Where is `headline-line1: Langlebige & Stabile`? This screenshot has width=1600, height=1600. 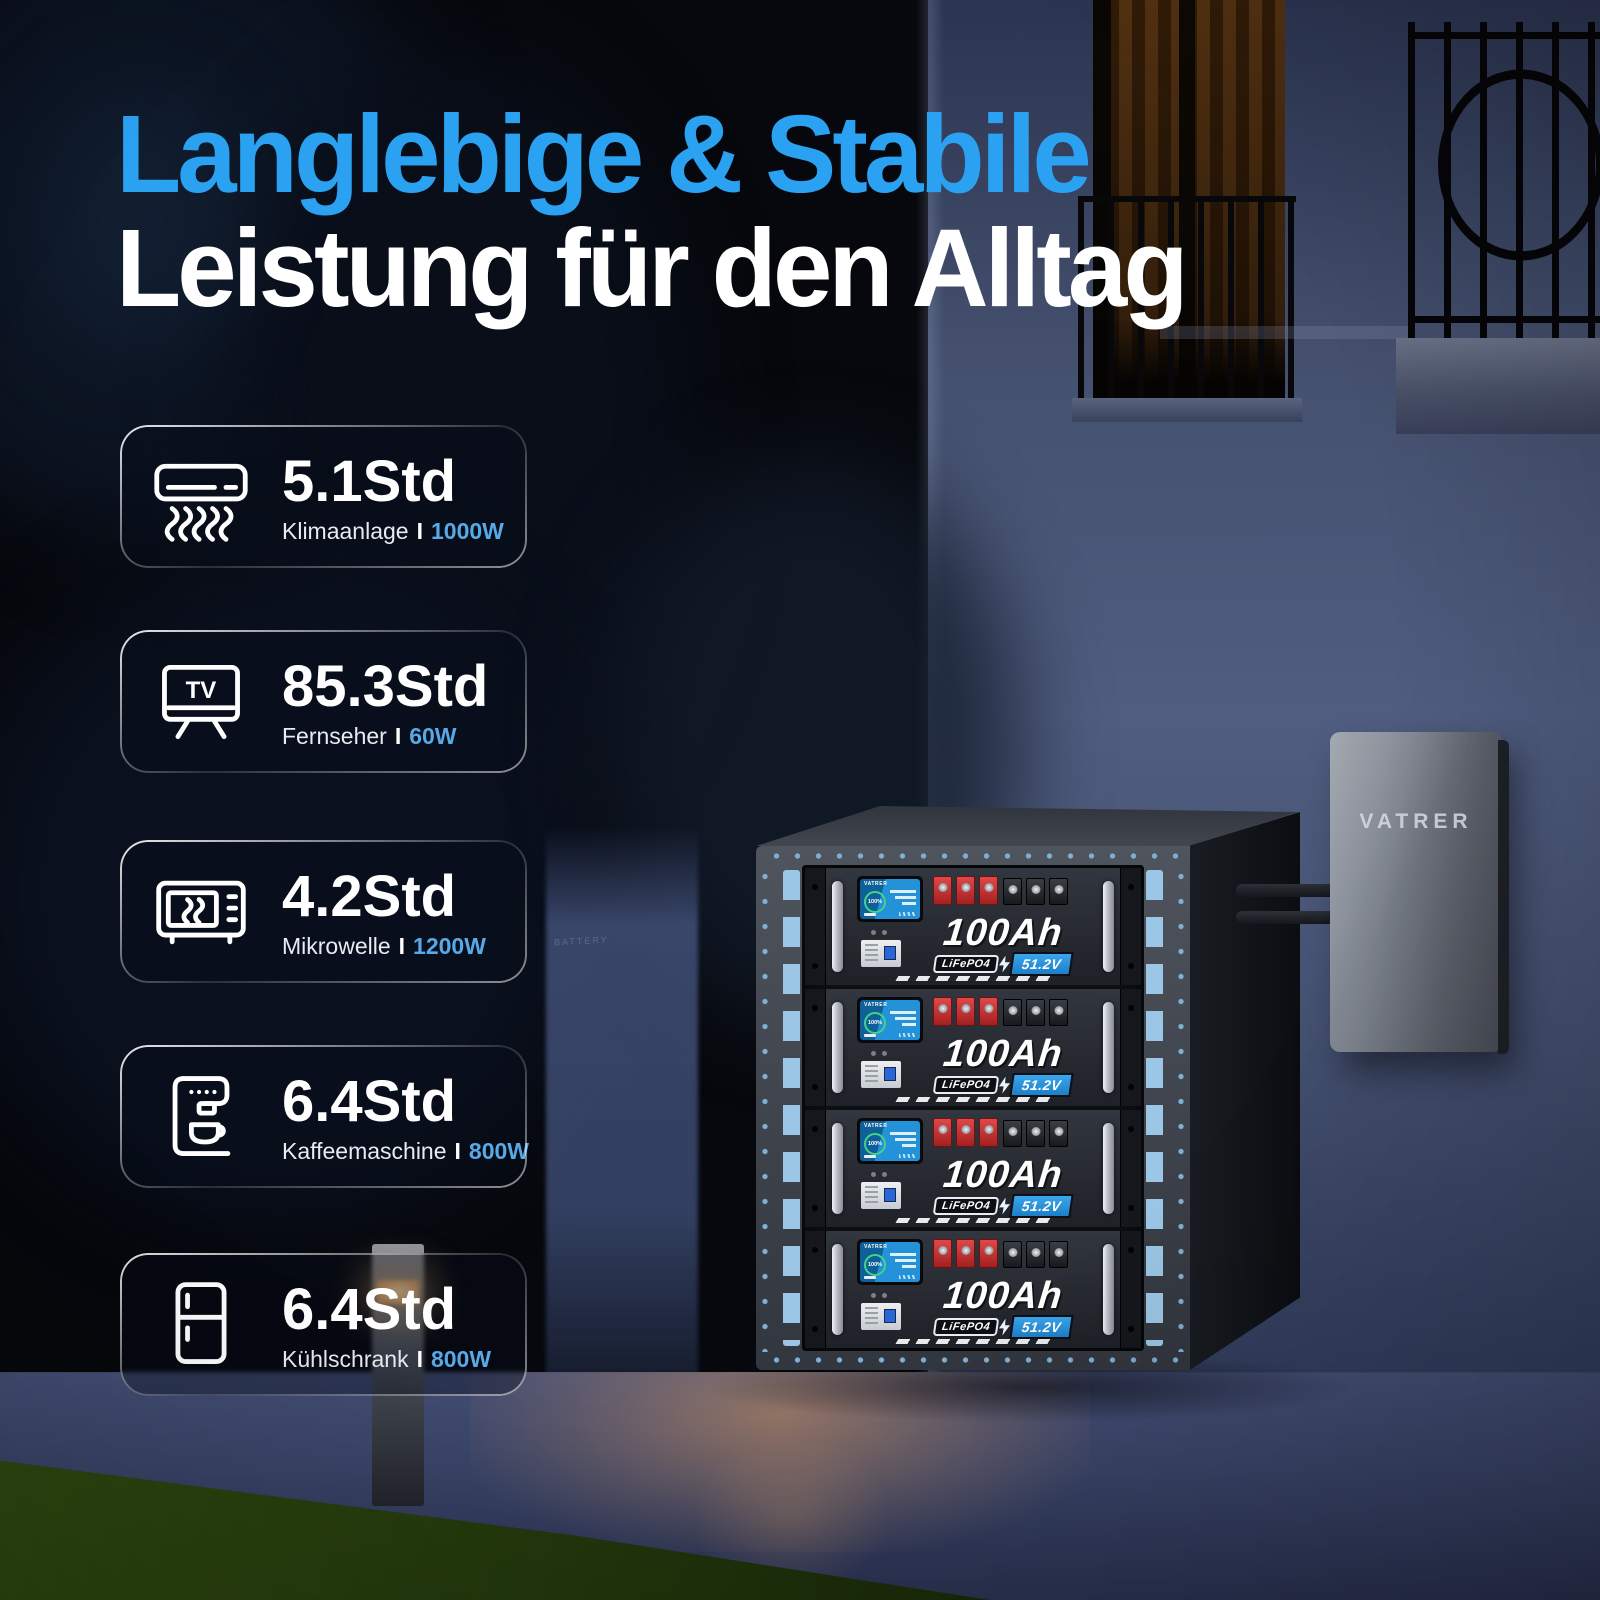 headline-line1: Langlebige & Stabile is located at coordinates (604, 154).